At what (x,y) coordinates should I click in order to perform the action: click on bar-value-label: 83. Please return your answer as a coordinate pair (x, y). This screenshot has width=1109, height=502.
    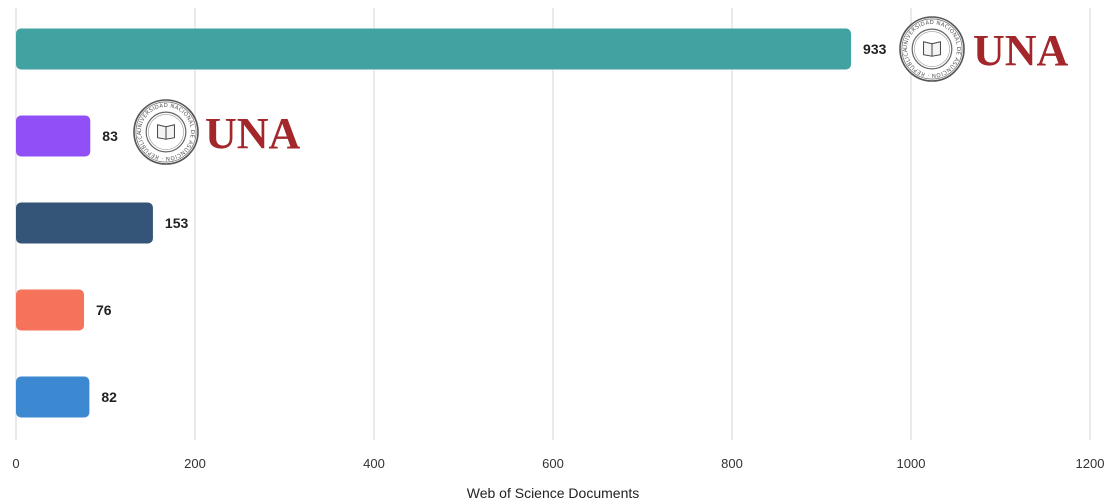
    Looking at the image, I should click on (110, 136).